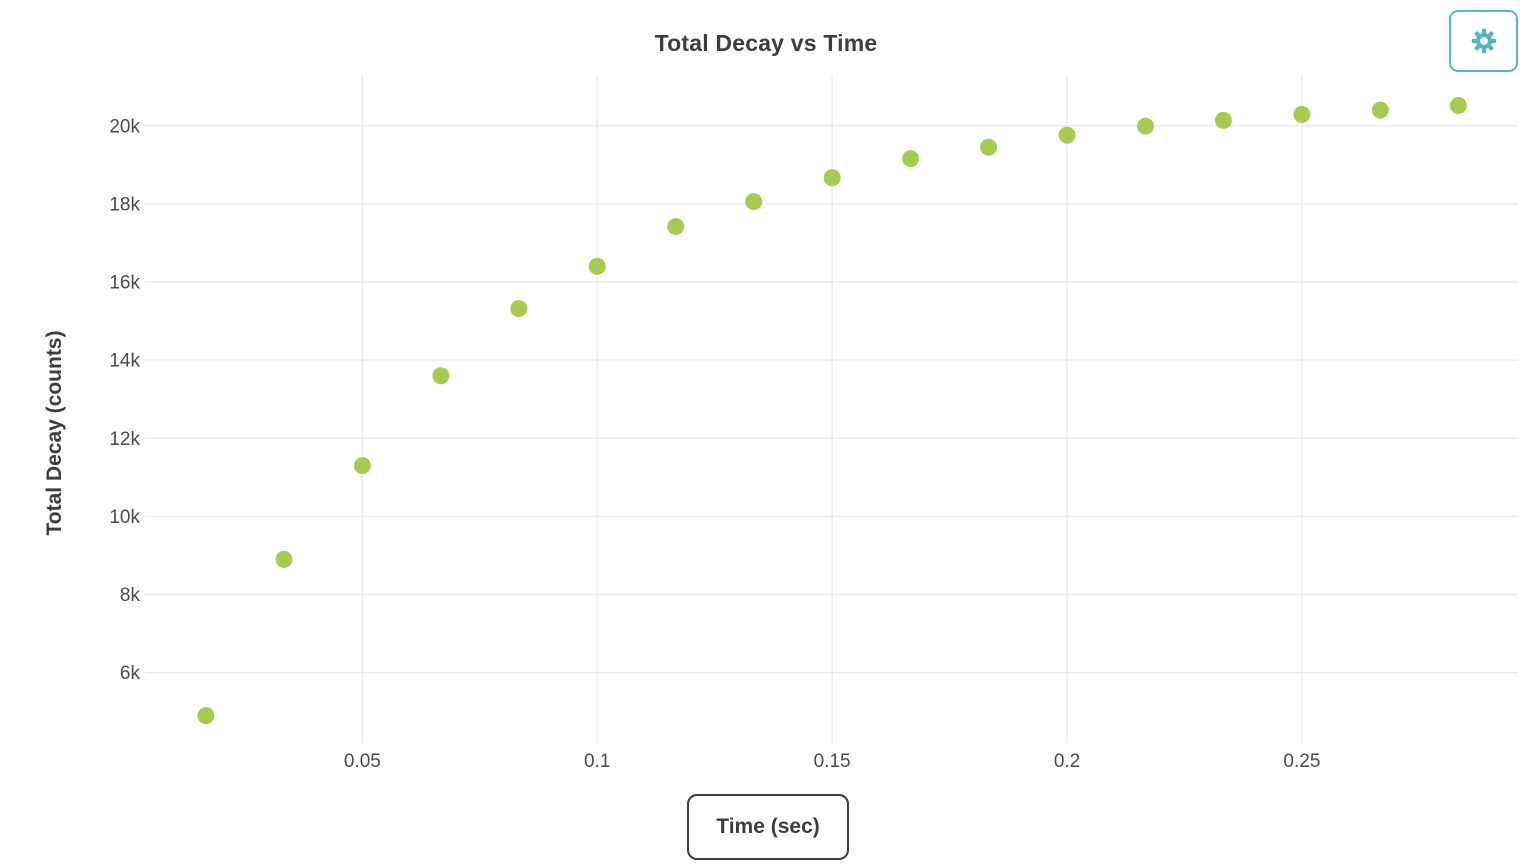 Image resolution: width=1532 pixels, height=866 pixels. What do you see at coordinates (768, 827) in the screenshot?
I see `x-axis-label-button: Time (sec)` at bounding box center [768, 827].